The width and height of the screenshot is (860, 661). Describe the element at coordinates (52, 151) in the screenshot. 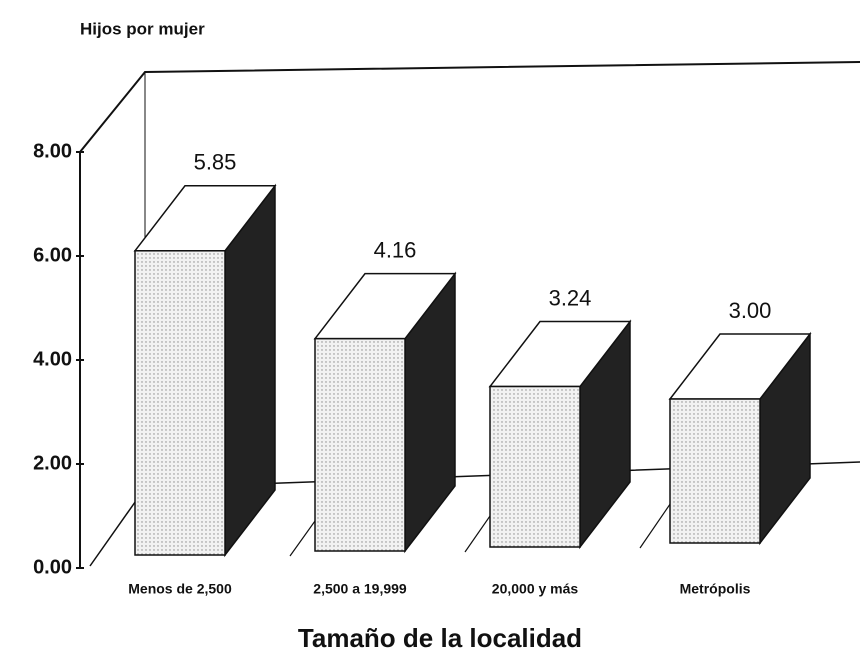

I see `y-tick-label: 8.00` at that location.